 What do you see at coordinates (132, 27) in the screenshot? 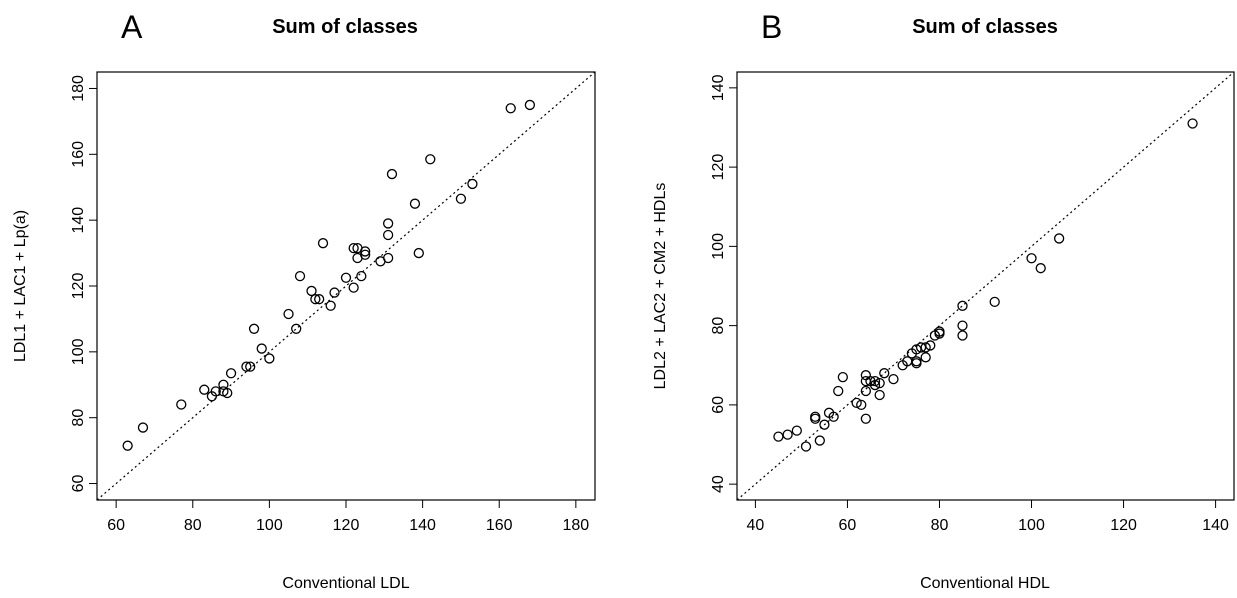
I see `panel-a-letter: A` at bounding box center [132, 27].